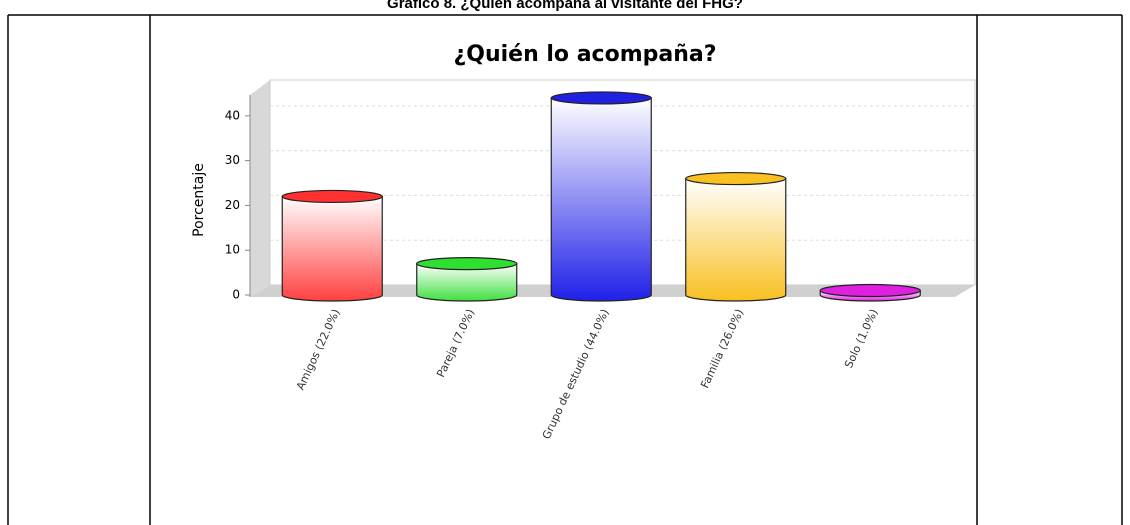  Describe the element at coordinates (722, 348) in the screenshot. I see `x-tick-label: Familia (26.0%)` at that location.